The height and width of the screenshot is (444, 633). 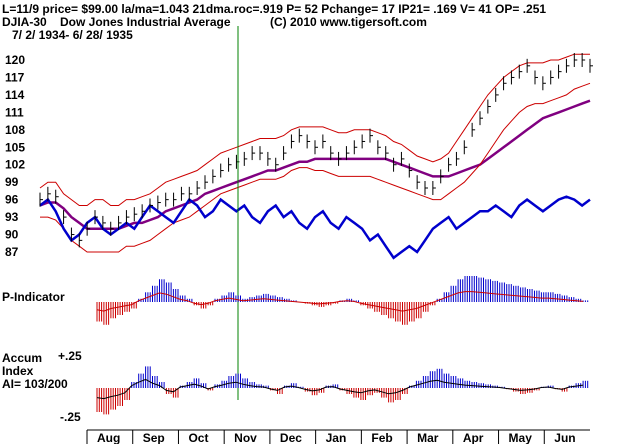 What do you see at coordinates (70, 417) in the screenshot?
I see `accum-bottom-tick: -.25` at bounding box center [70, 417].